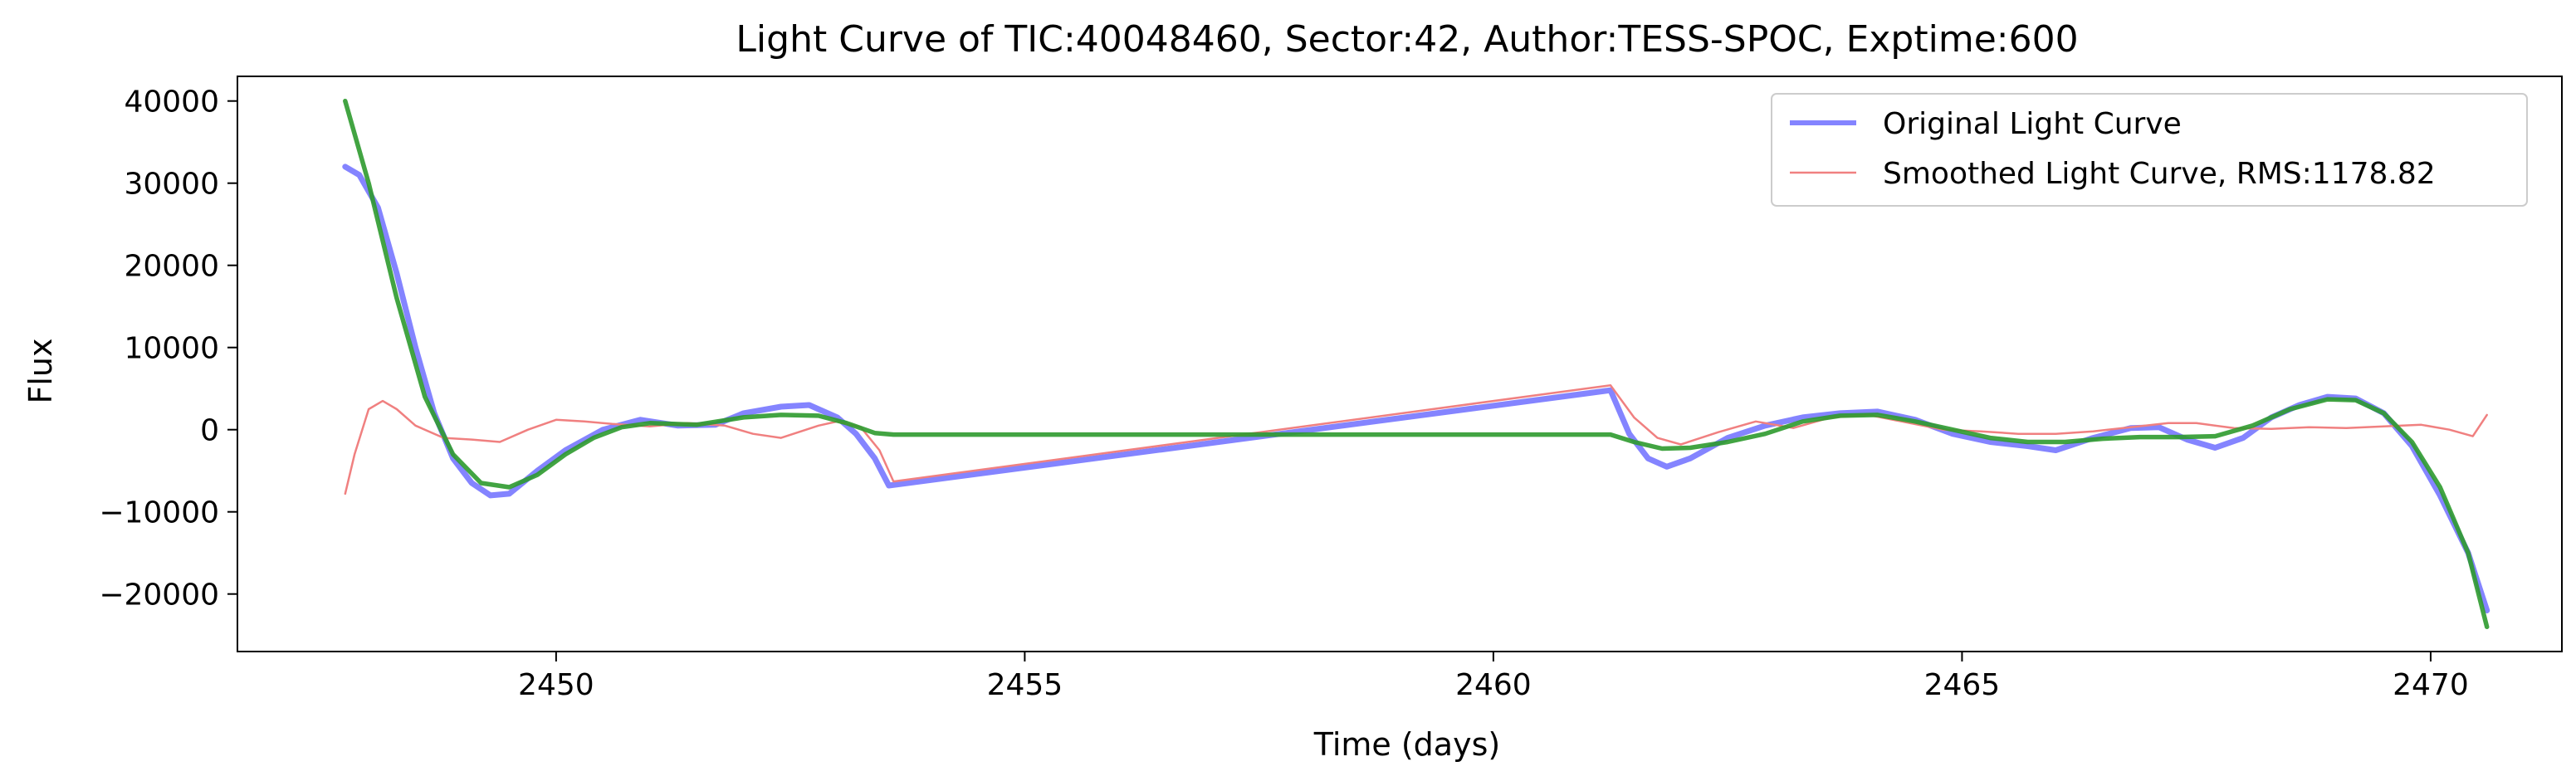 This screenshot has height=781, width=2576. I want to click on x-tick-label: 2455, so click(1025, 685).